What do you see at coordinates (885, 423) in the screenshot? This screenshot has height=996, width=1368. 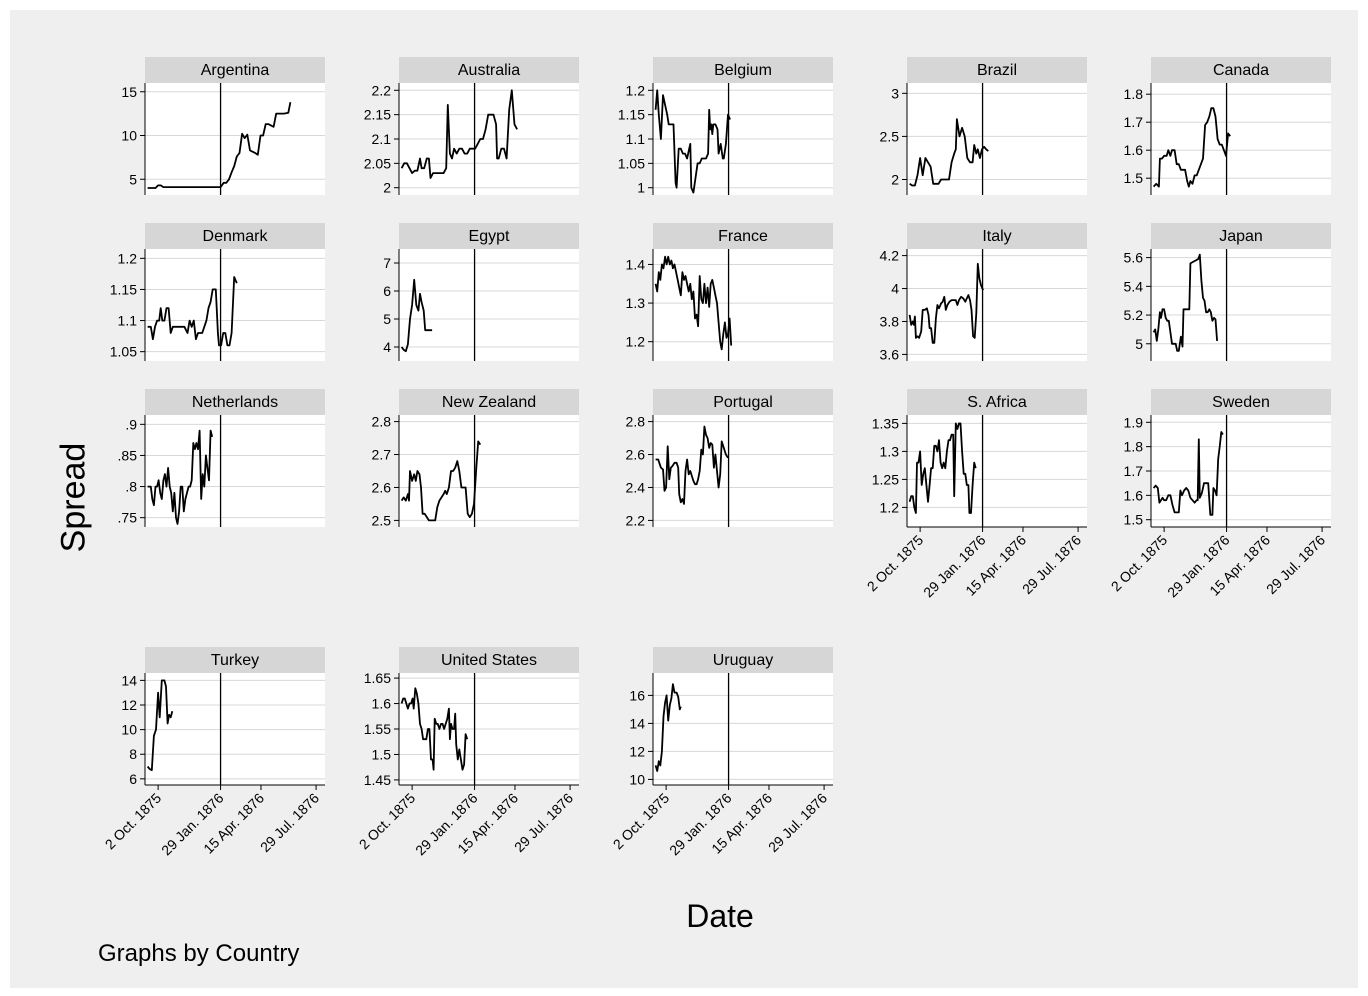 I see `y-tick-label-s-africa: 1.35` at bounding box center [885, 423].